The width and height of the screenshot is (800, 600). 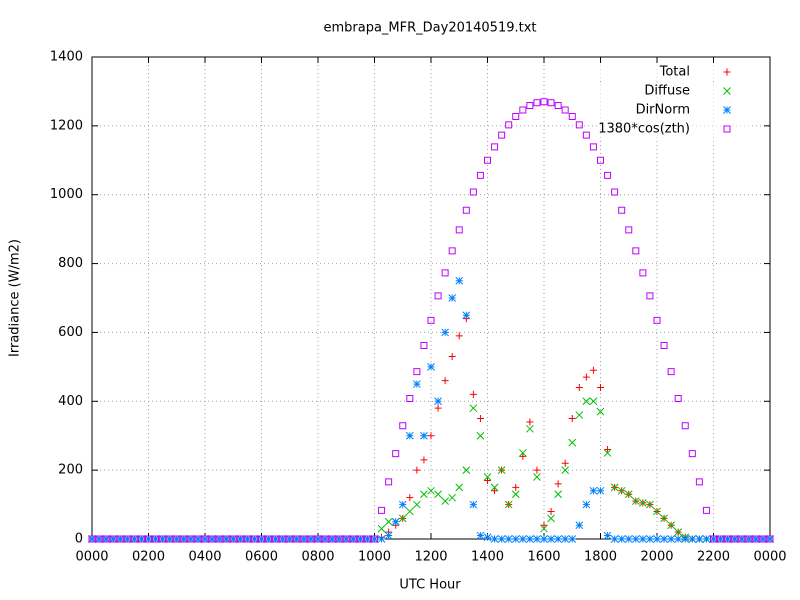 What do you see at coordinates (644, 129) in the screenshot?
I see `legend-label: 1380*cos(zth)` at bounding box center [644, 129].